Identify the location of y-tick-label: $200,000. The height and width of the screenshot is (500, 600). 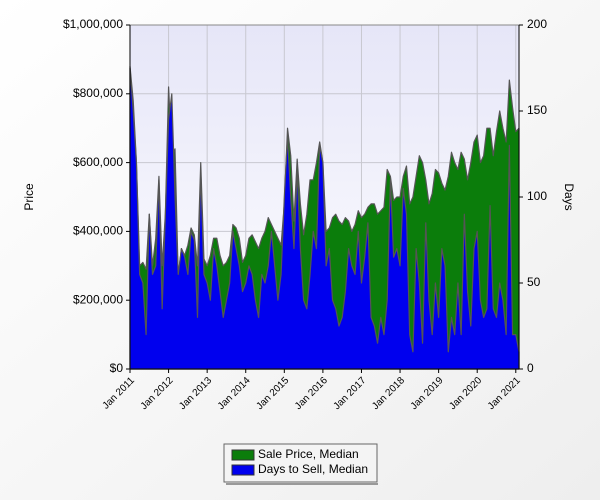
(98, 299).